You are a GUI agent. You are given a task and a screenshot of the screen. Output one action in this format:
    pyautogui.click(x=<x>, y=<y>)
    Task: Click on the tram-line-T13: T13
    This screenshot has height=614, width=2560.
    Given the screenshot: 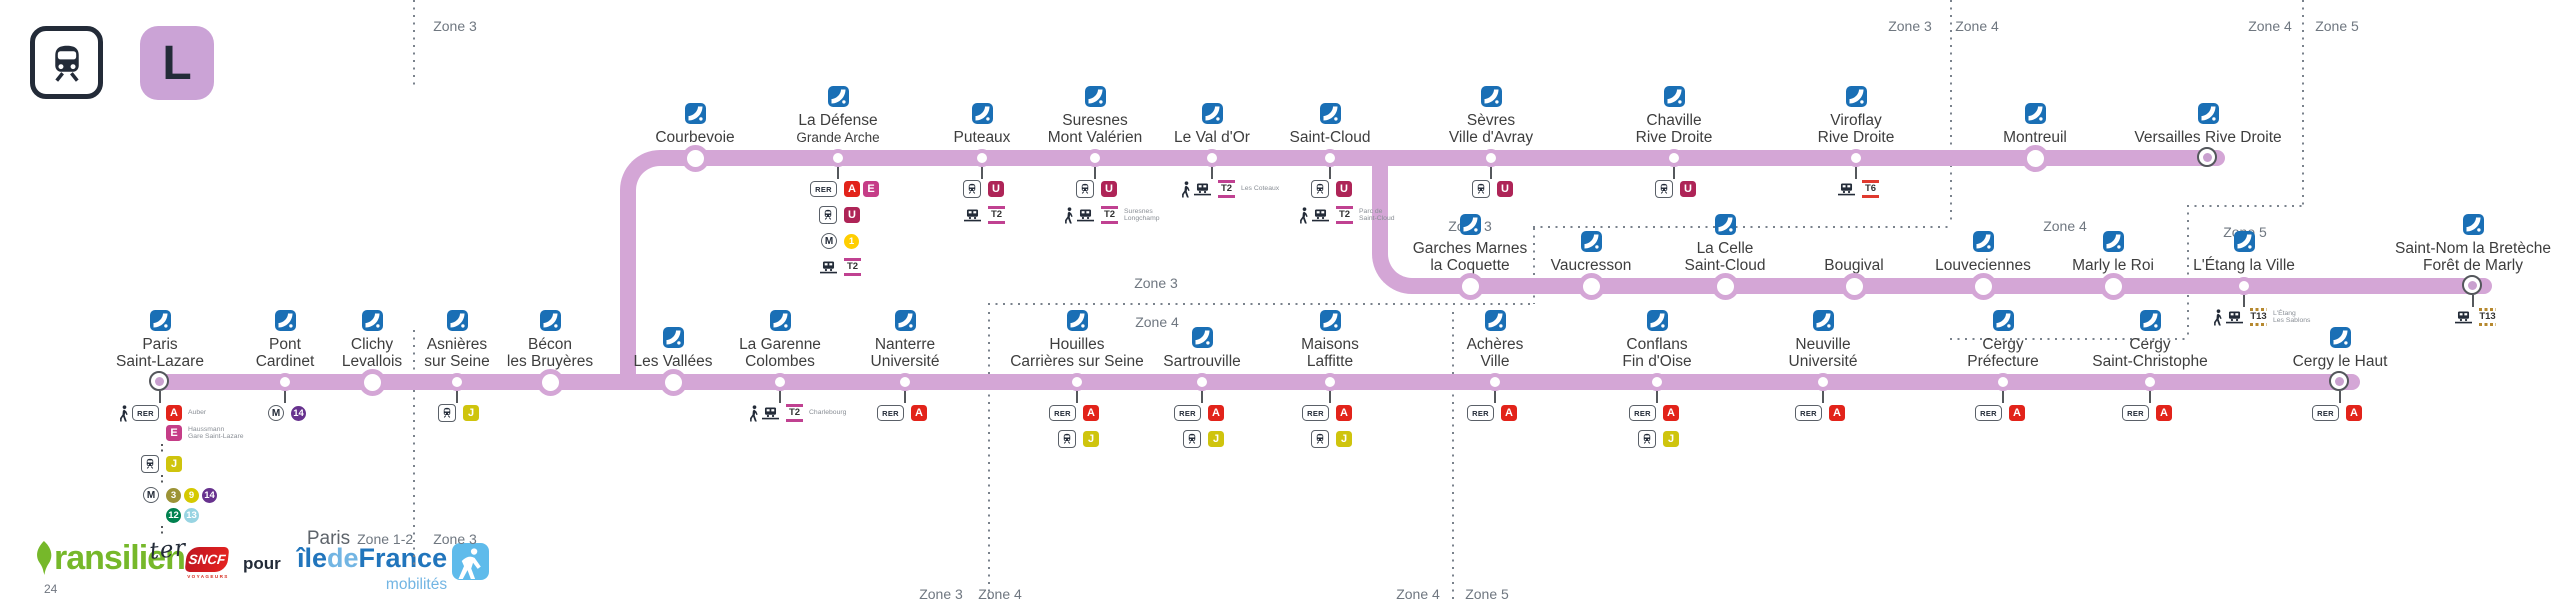 What is the action you would take?
    pyautogui.click(x=2487, y=316)
    